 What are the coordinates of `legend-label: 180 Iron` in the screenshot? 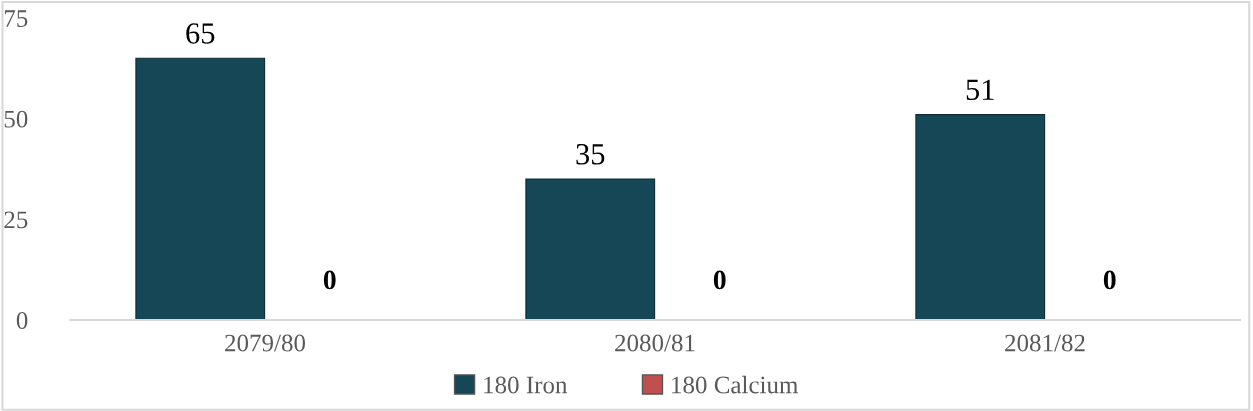 It's located at (526, 385).